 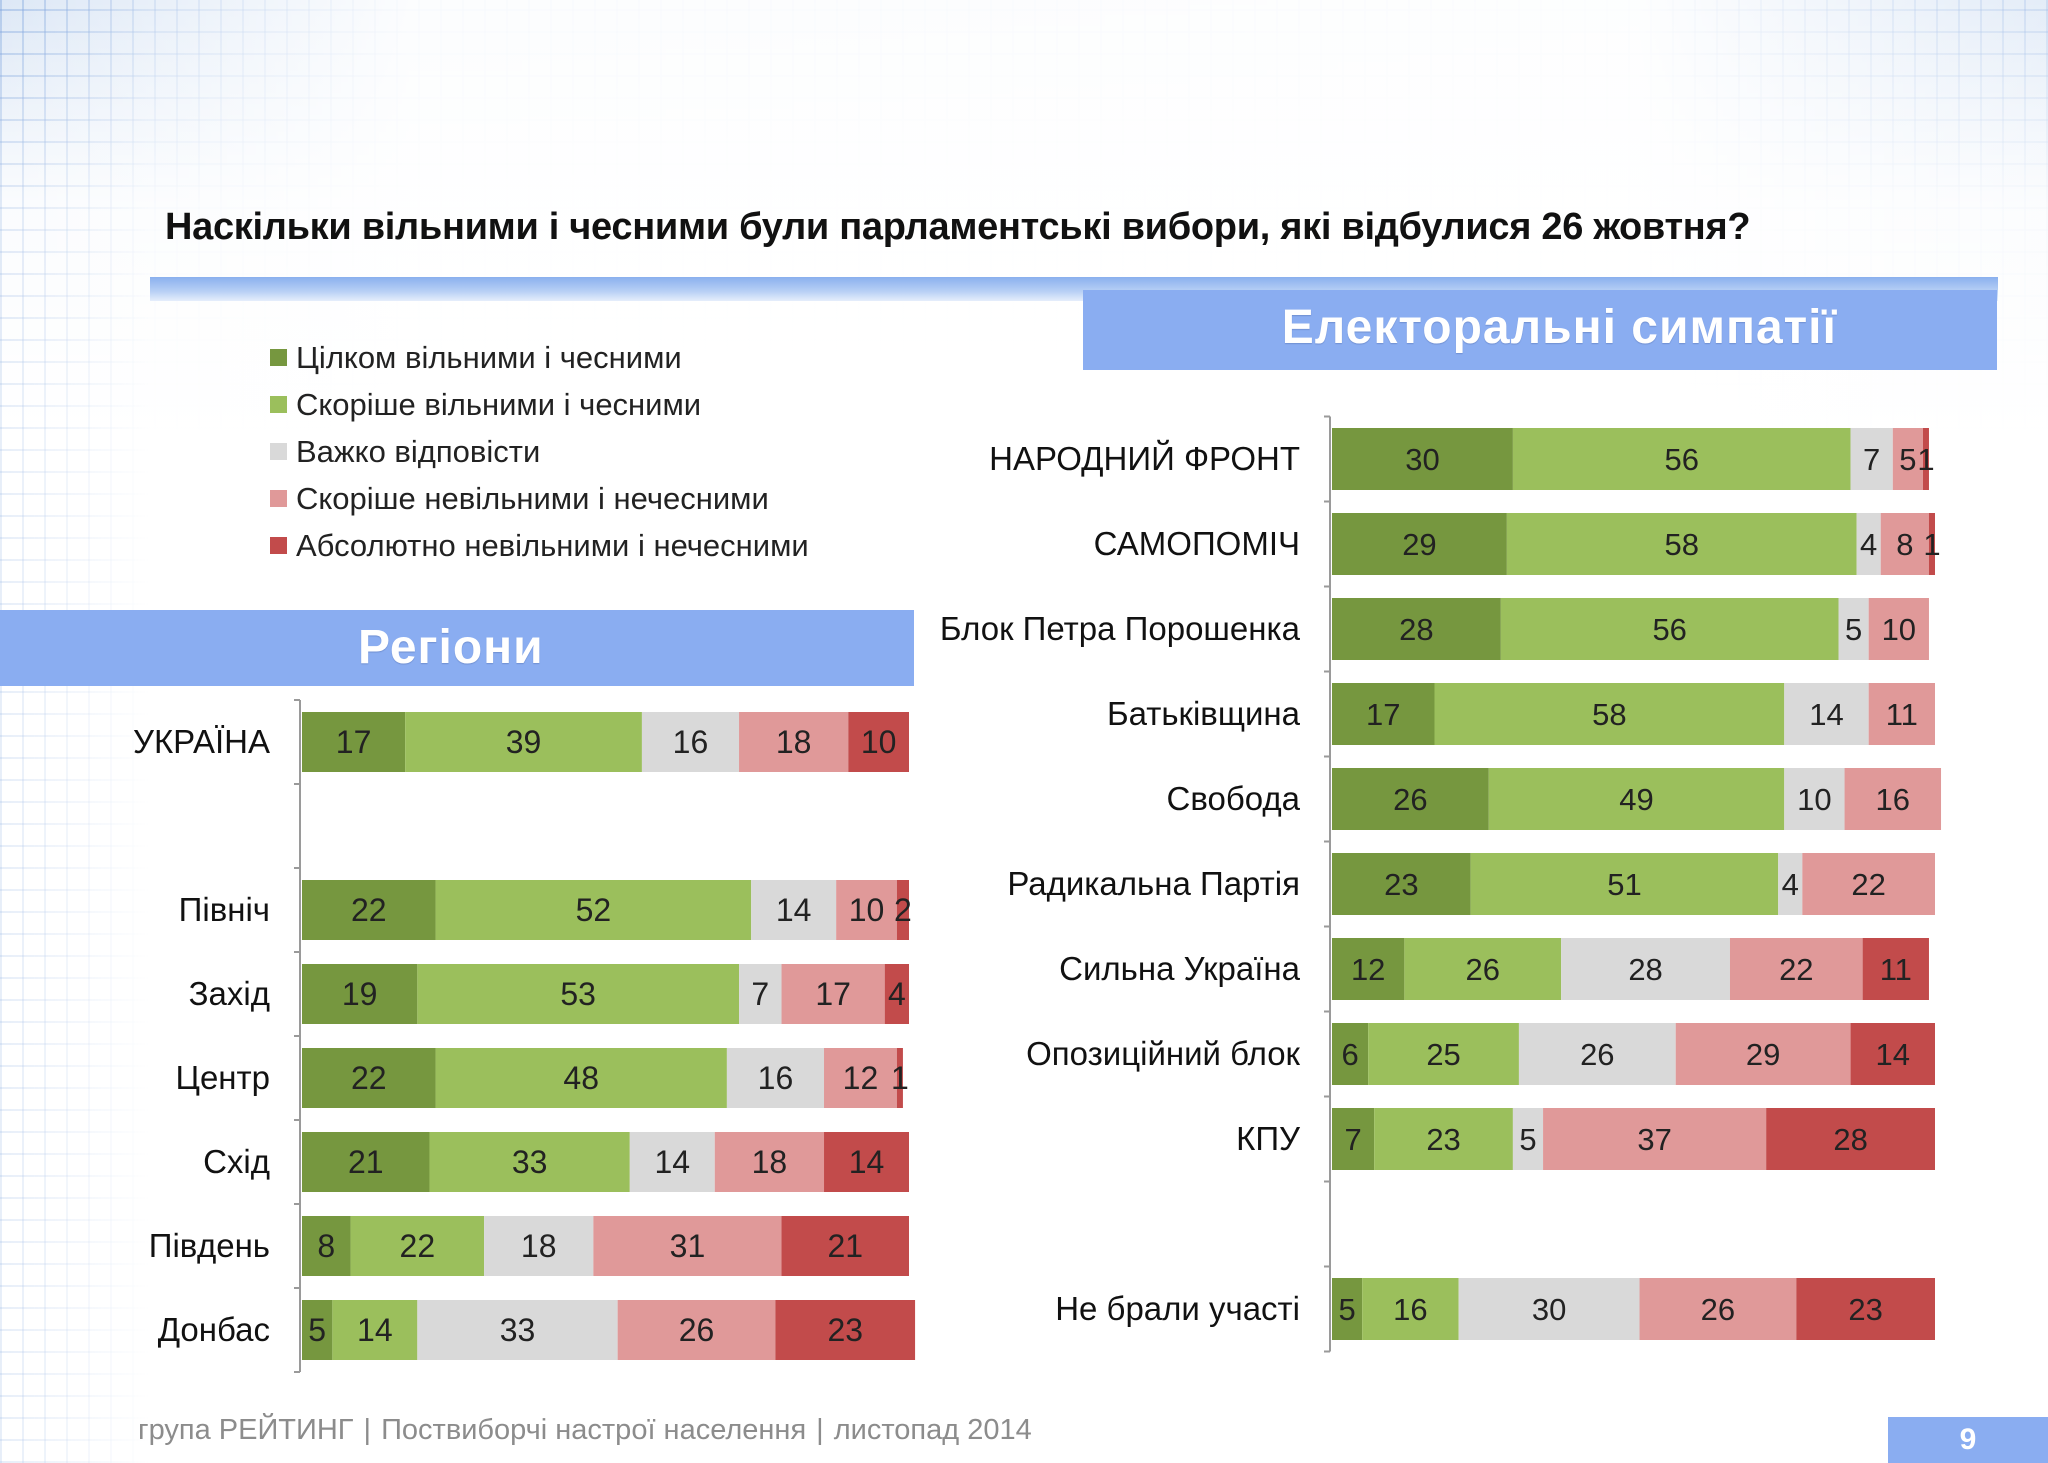 I want to click on regions-data-label: 4, so click(x=897, y=994).